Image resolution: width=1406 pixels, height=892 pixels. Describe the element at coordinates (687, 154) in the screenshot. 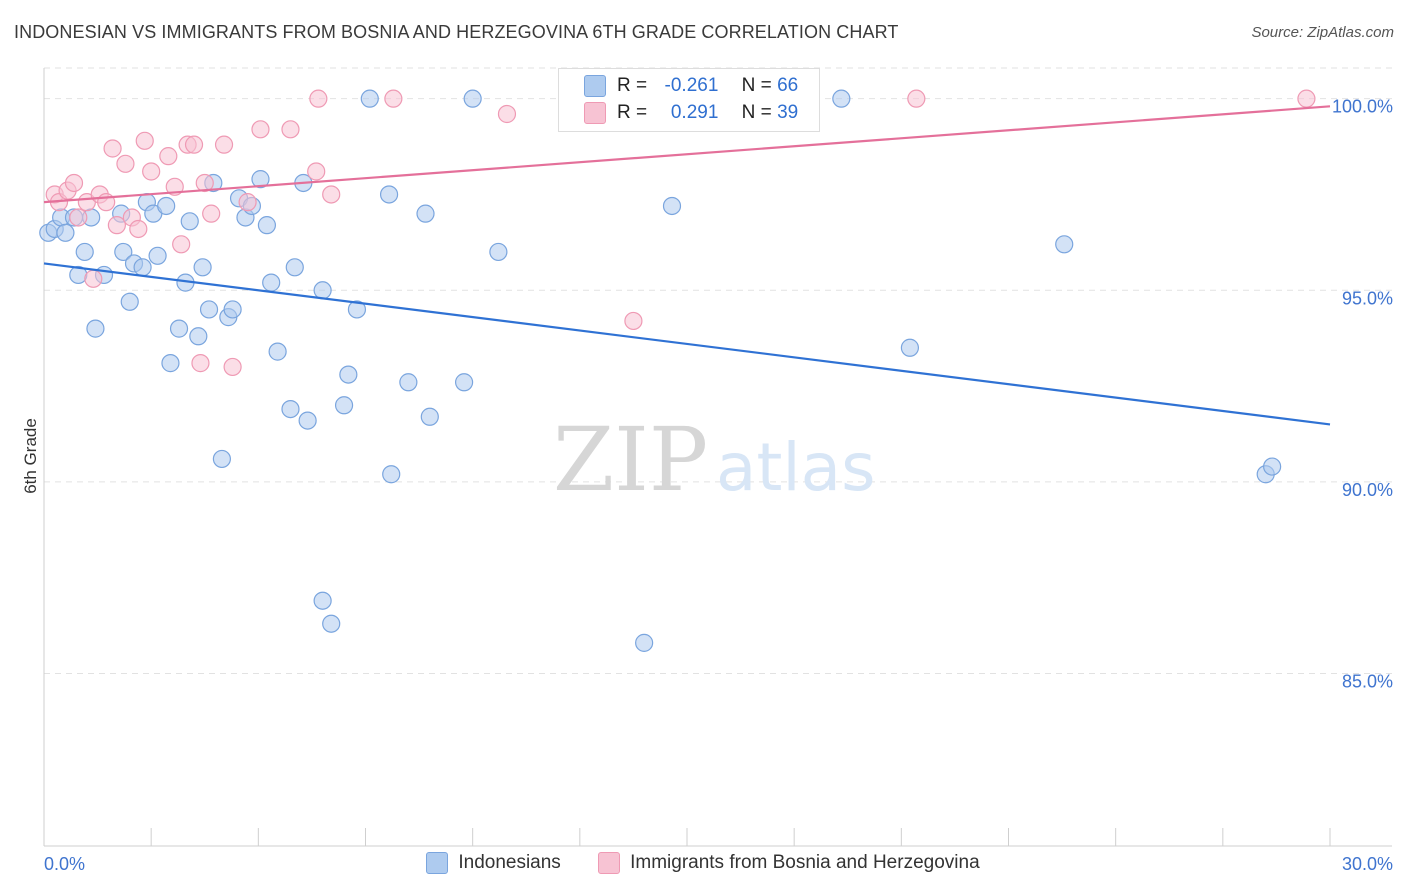

I see `bosnia-trend-line` at that location.